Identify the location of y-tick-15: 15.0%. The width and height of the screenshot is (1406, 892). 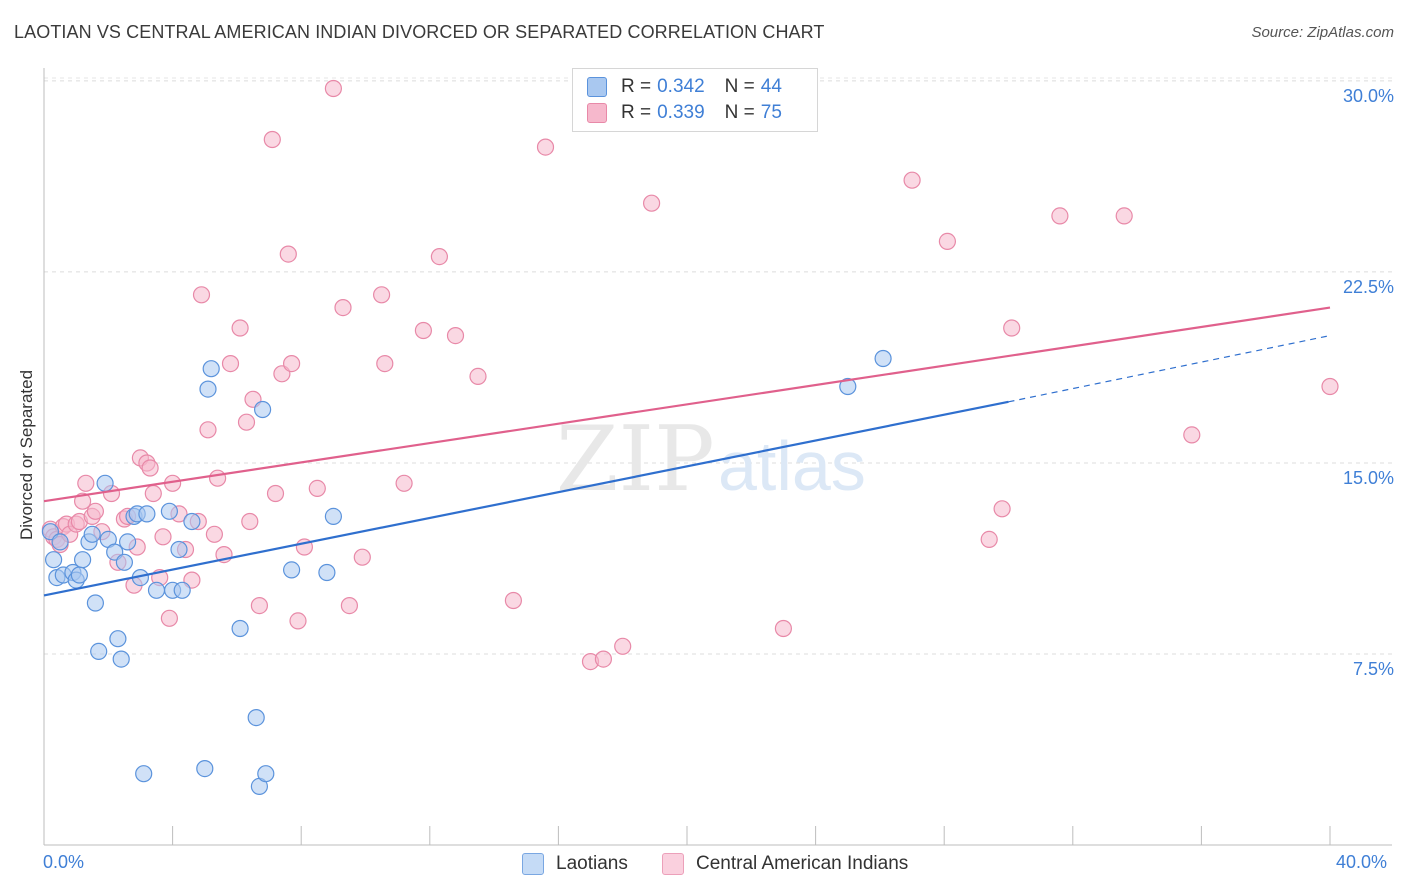
(1368, 478).